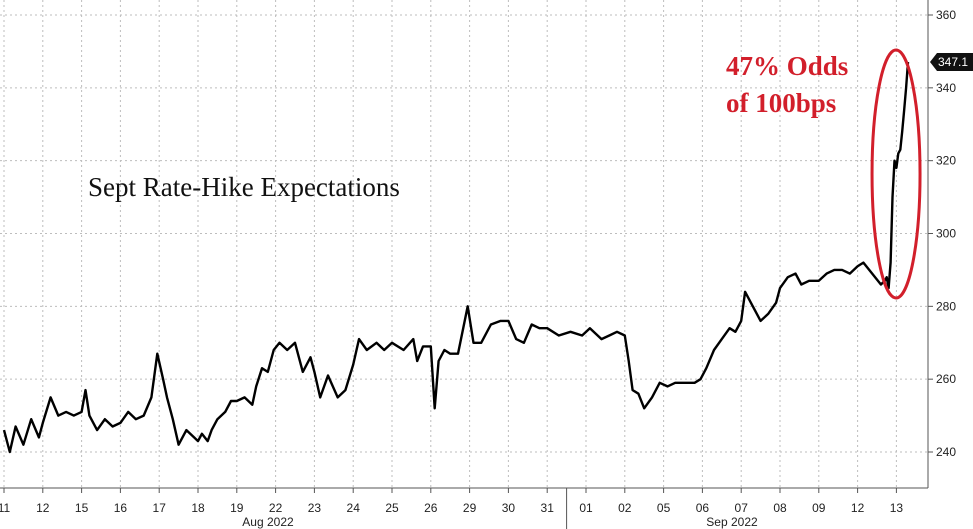 This screenshot has width=973, height=529. What do you see at coordinates (732, 522) in the screenshot?
I see `month-label-sep: Sep 2022` at bounding box center [732, 522].